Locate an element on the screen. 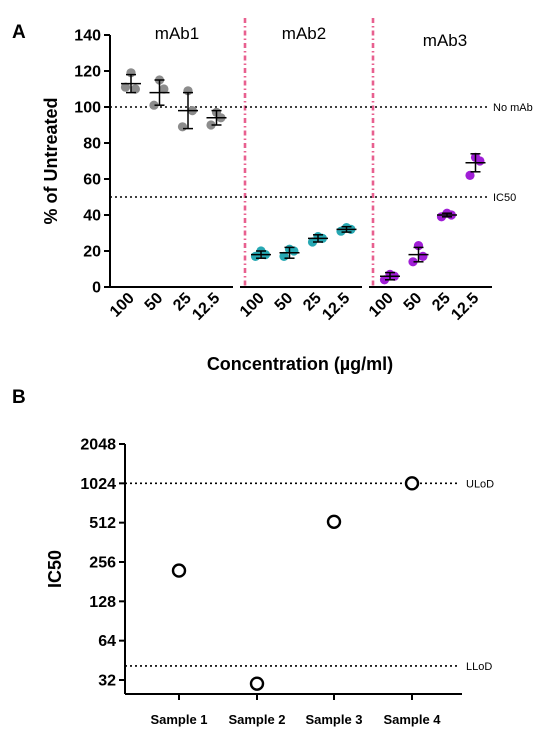  reference-line-label: IC50 is located at coordinates (504, 198).